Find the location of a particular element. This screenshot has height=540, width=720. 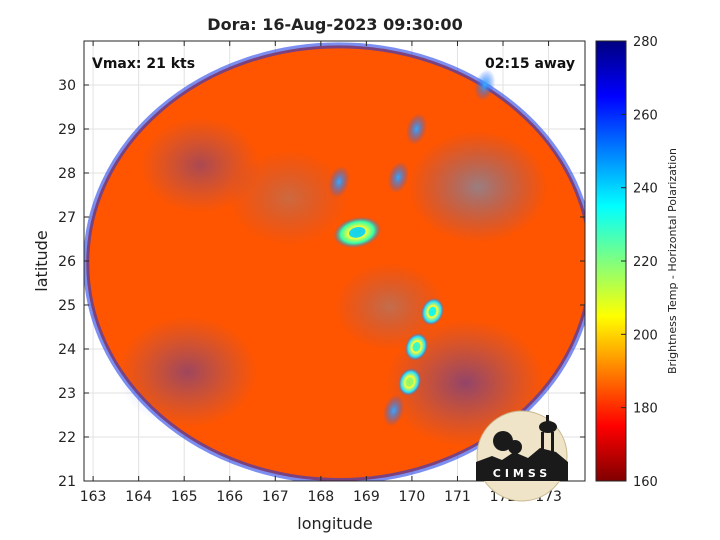

colorbar-tick-label: 200 is located at coordinates (645, 335).